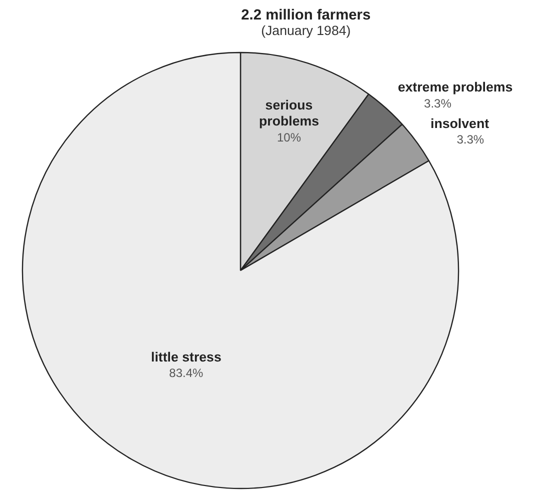 Image resolution: width=548 pixels, height=498 pixels. I want to click on slice-label: insolvent, so click(460, 123).